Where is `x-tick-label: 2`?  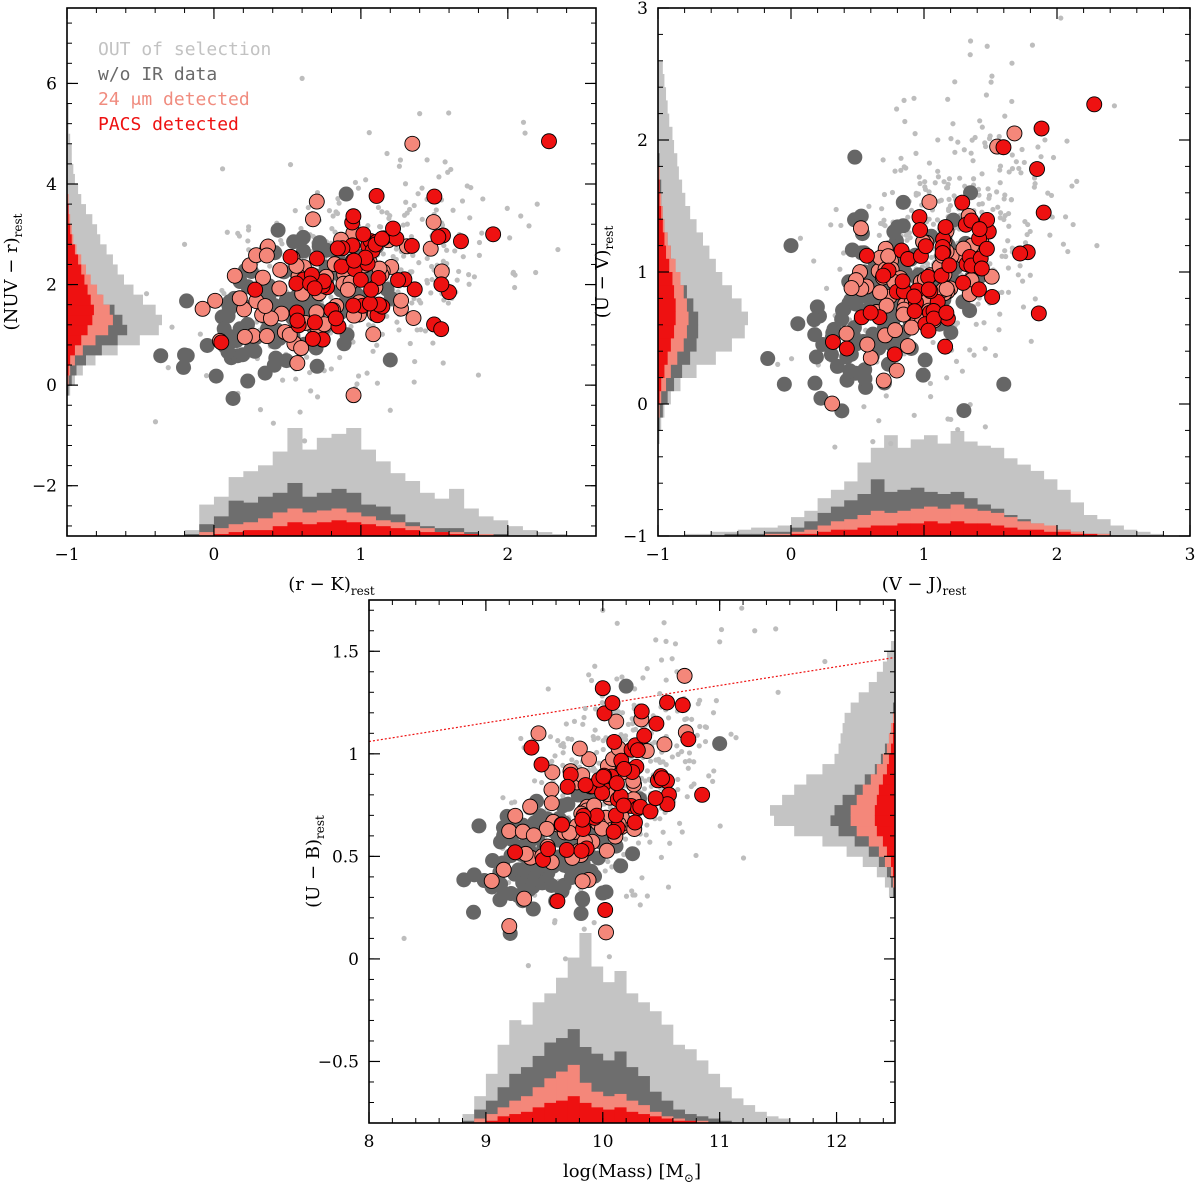 x-tick-label: 2 is located at coordinates (1057, 555).